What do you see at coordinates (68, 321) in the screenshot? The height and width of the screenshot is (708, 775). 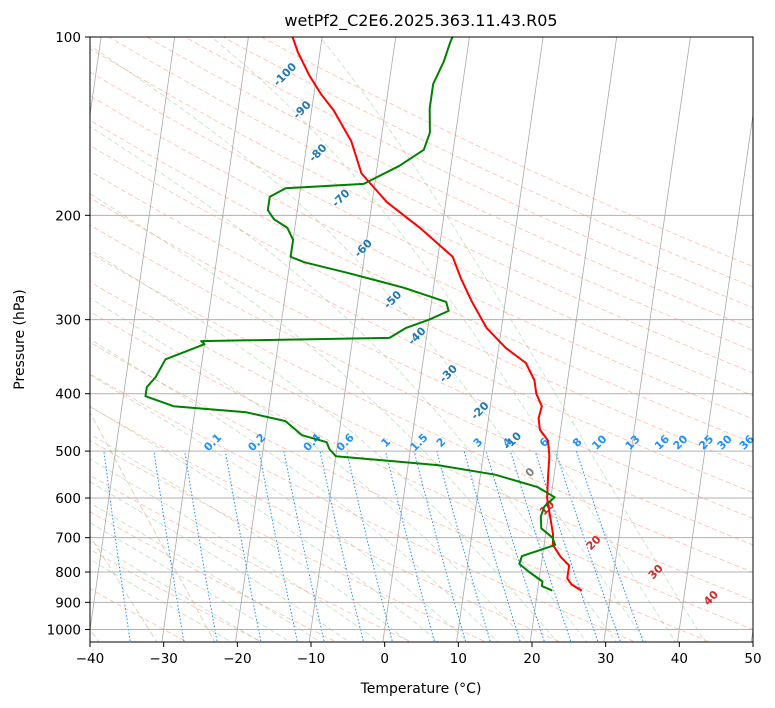 I see `y-tick-label: 300` at bounding box center [68, 321].